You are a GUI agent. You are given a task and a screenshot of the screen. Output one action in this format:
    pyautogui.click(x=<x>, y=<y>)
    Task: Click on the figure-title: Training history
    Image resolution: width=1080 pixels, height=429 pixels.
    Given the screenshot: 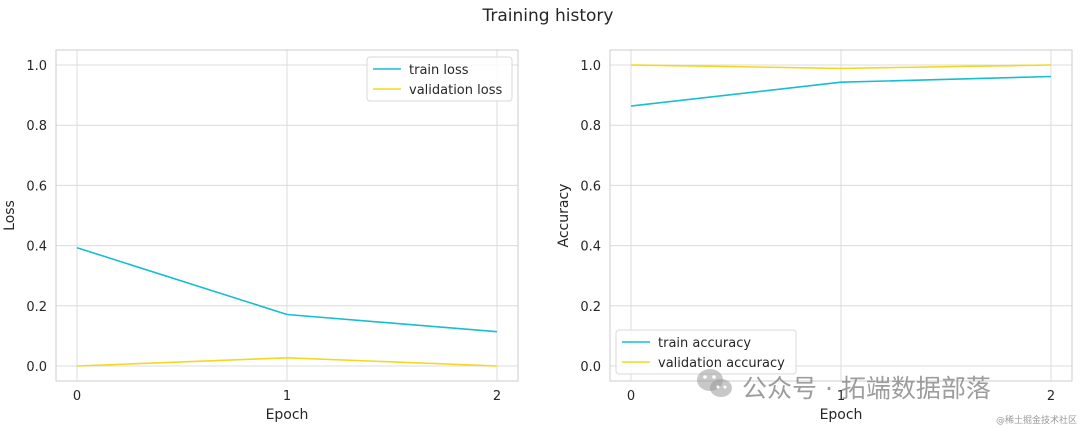 What is the action you would take?
    pyautogui.click(x=548, y=16)
    